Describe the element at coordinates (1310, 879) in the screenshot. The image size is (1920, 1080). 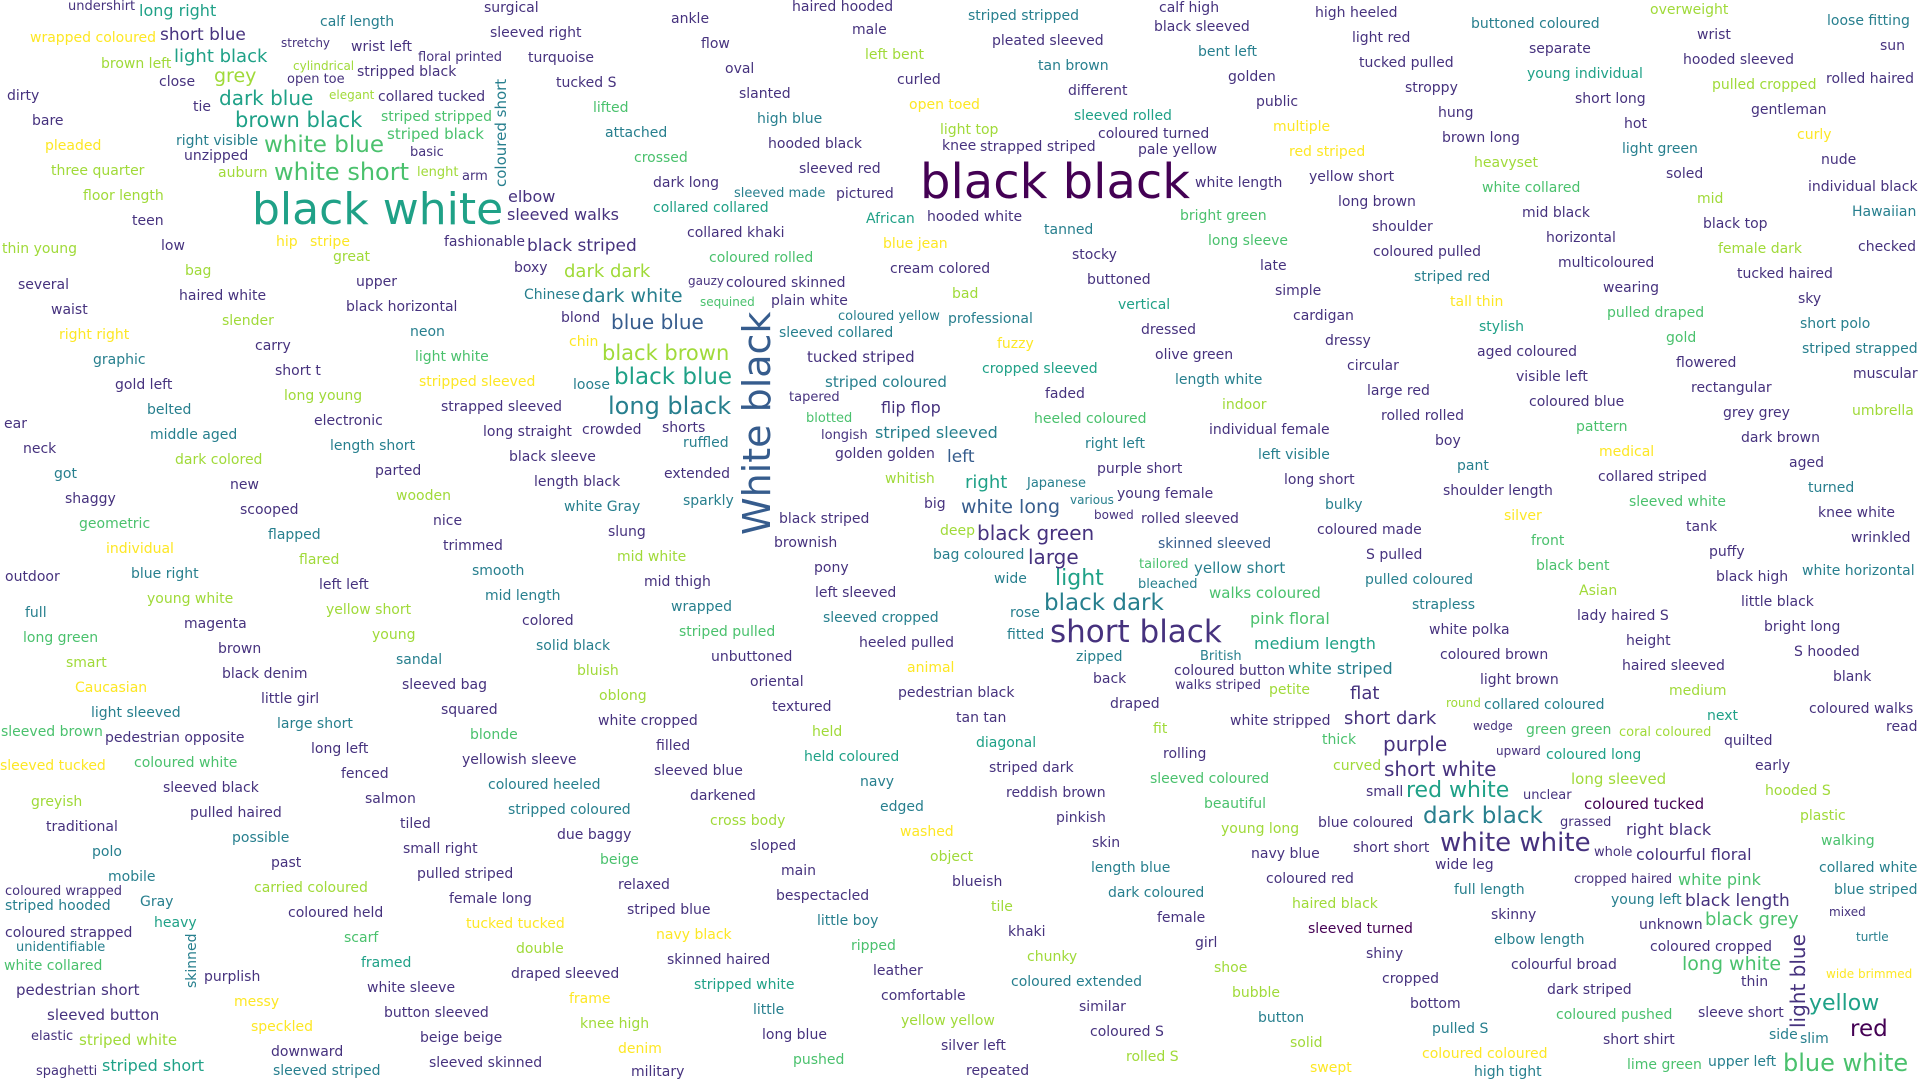
I see `cloud-word: coloured red` at that location.